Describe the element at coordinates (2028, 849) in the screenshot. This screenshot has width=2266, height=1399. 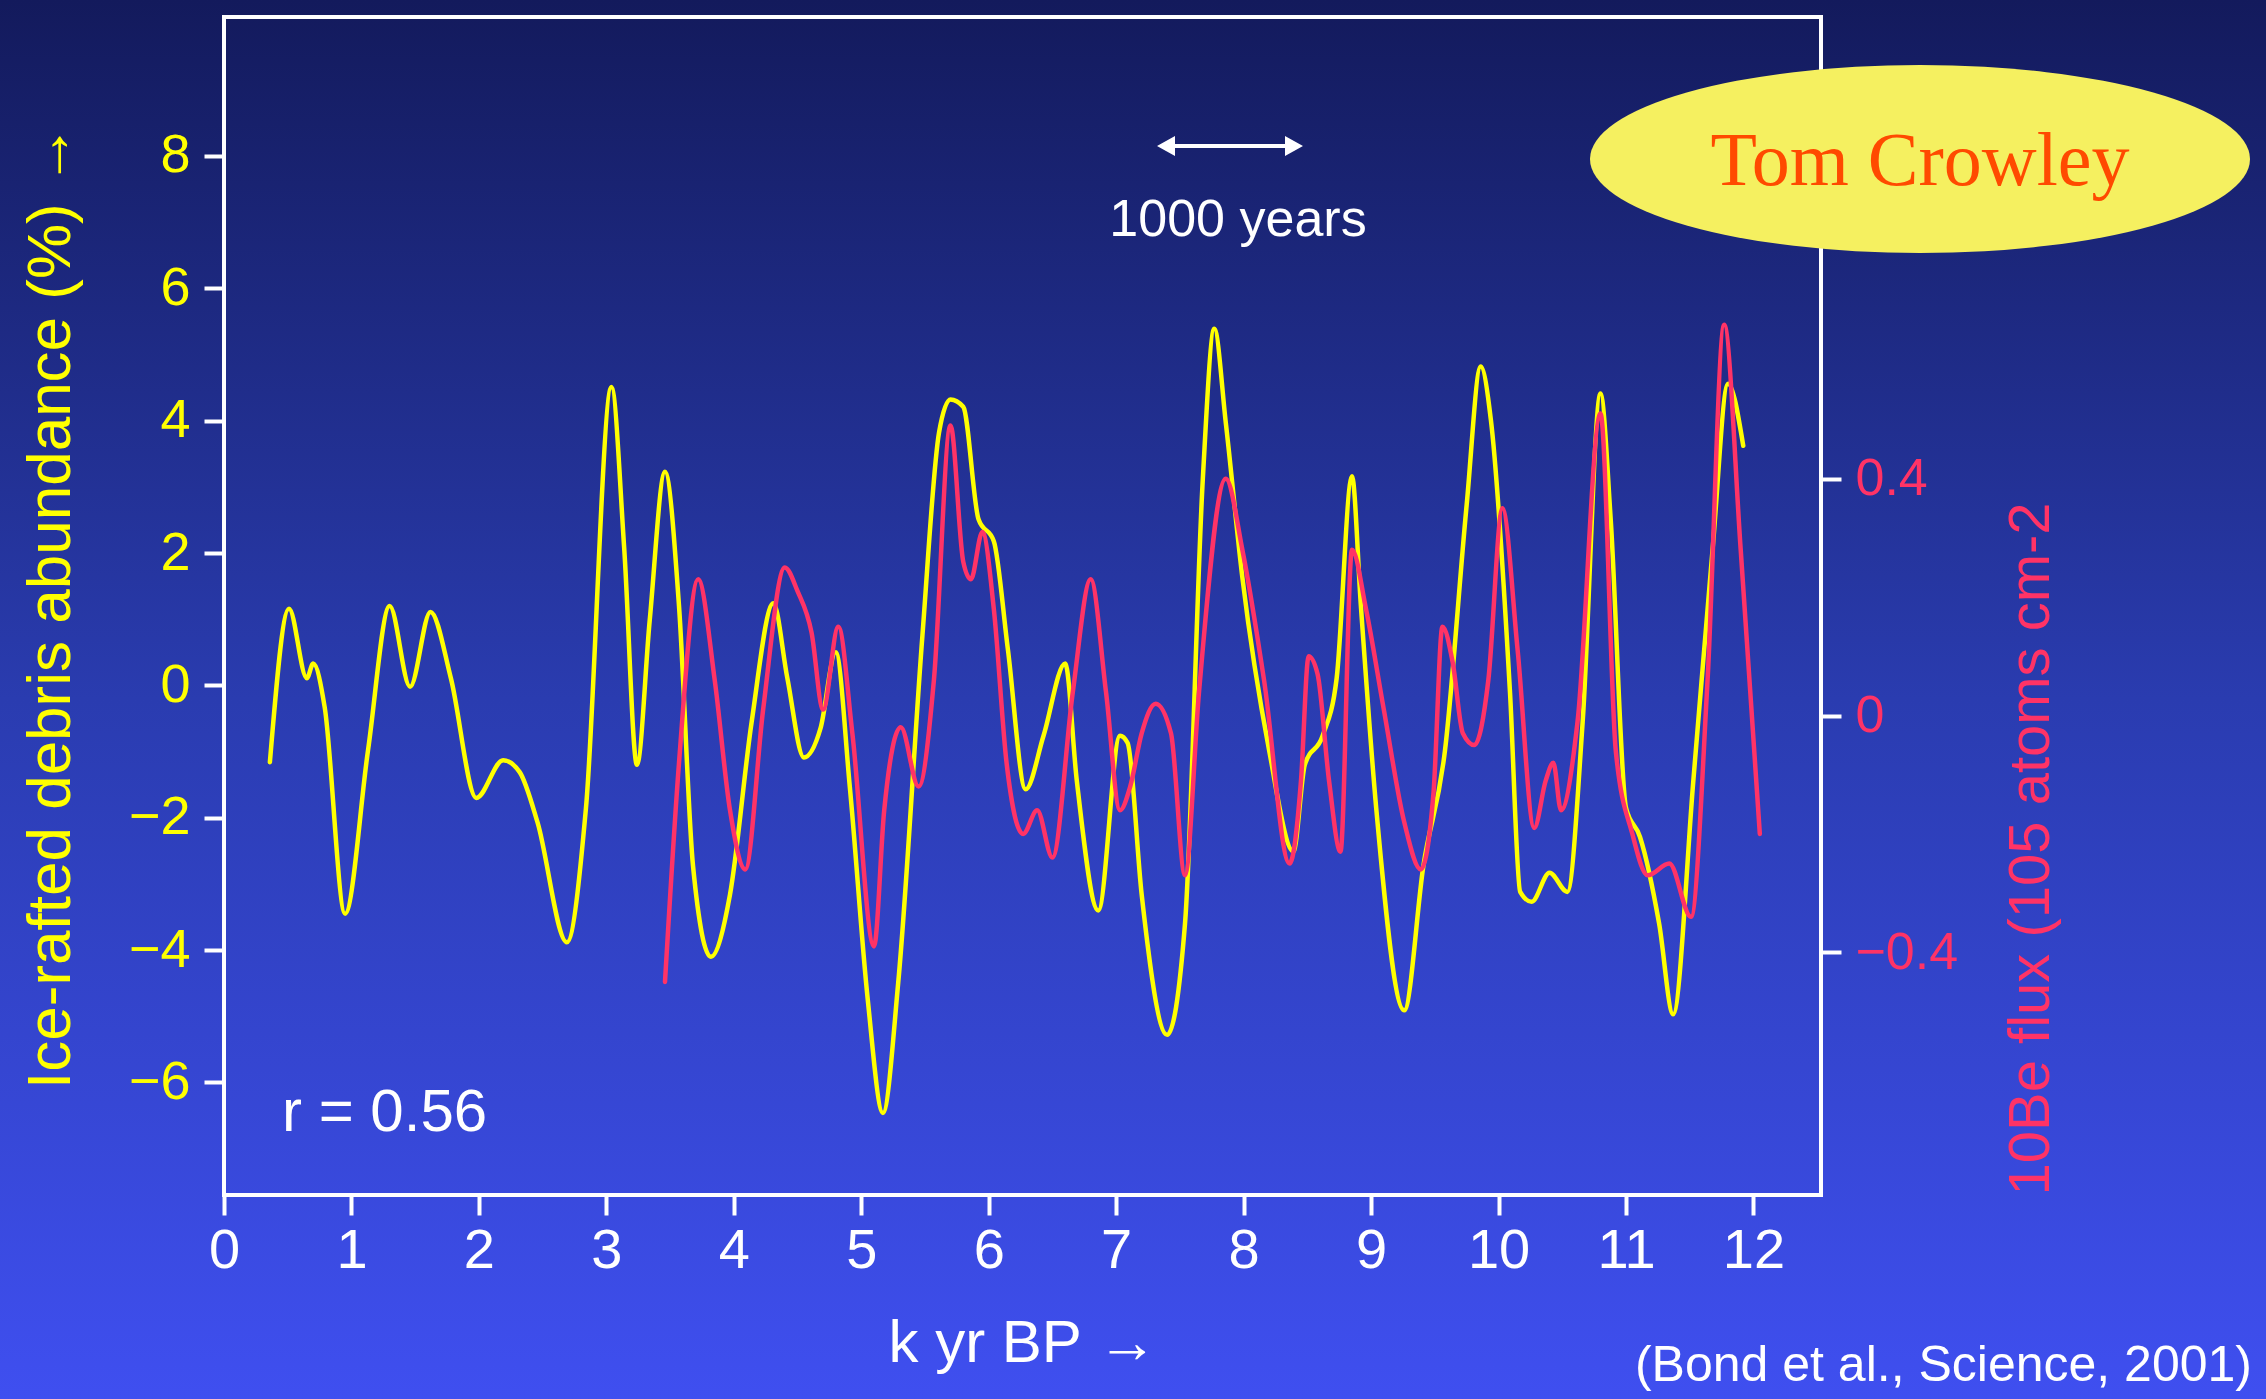
I see `y2-axis-title: 10Be flux (105 atoms cm-2` at that location.